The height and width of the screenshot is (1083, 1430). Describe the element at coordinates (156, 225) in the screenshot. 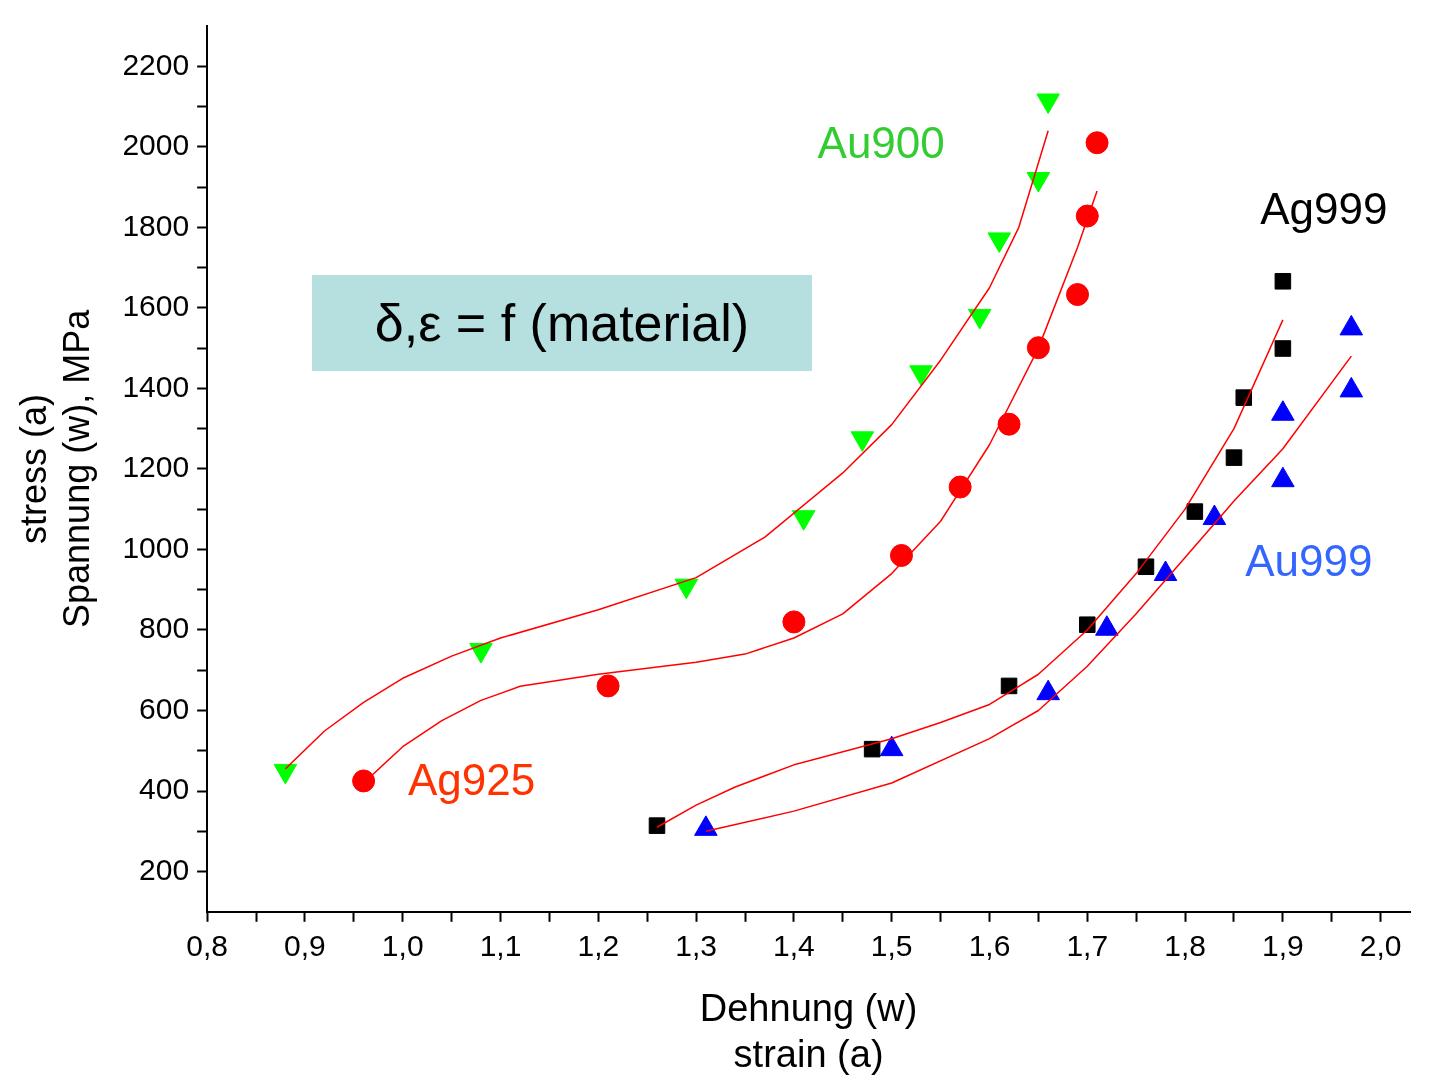

I see `y-tick-label: 1800` at that location.